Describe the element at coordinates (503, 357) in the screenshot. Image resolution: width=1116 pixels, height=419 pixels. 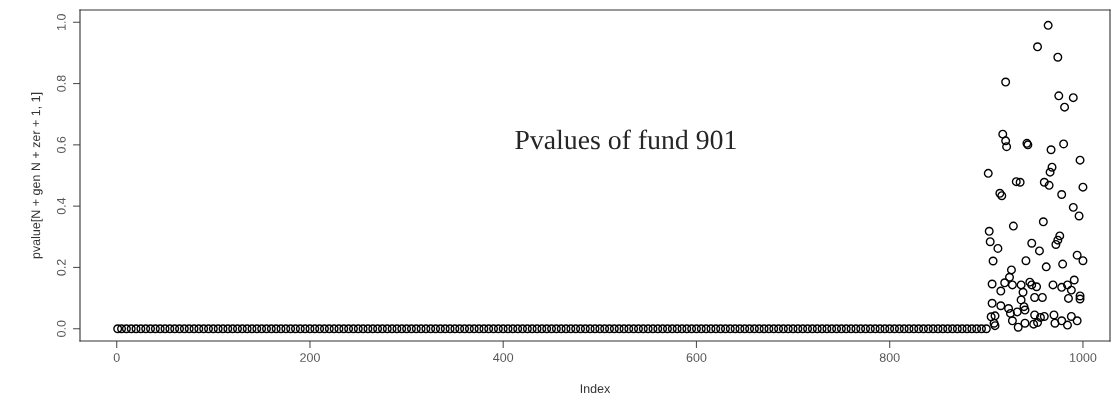
I see `x-tick-label: 400` at that location.